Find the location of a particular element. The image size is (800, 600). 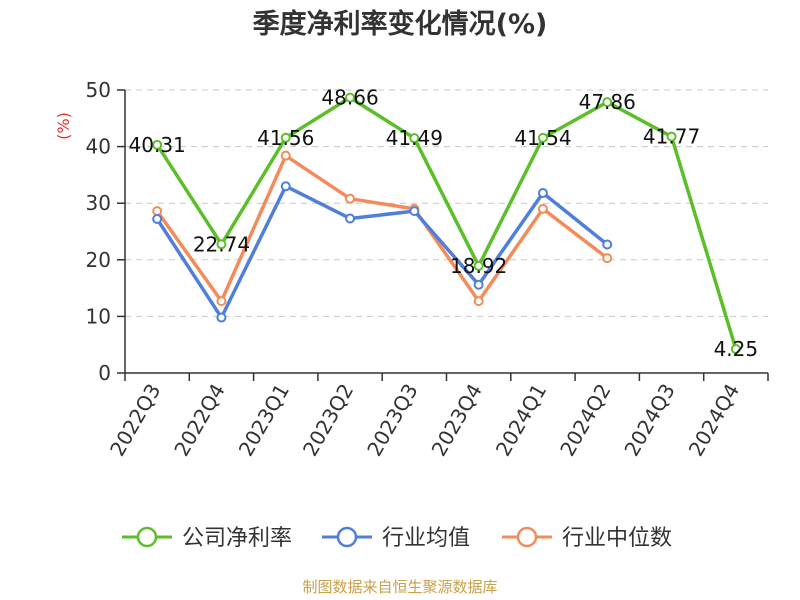

legend-label: 公司净利率 is located at coordinates (237, 538).